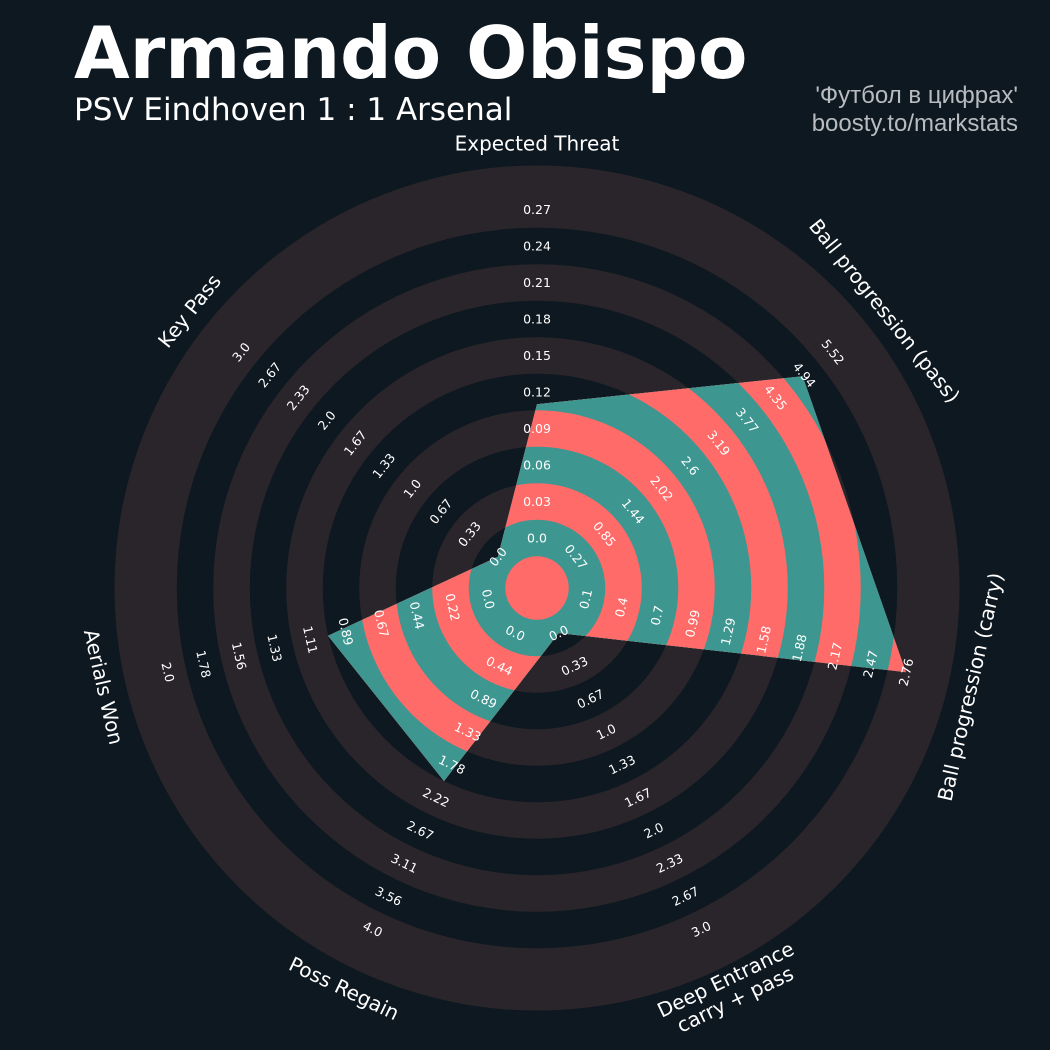 Image resolution: width=1050 pixels, height=1050 pixels. Describe the element at coordinates (293, 110) in the screenshot. I see `match-subtitle: PSV Eindhoven 1 : 1 Arsenal` at that location.